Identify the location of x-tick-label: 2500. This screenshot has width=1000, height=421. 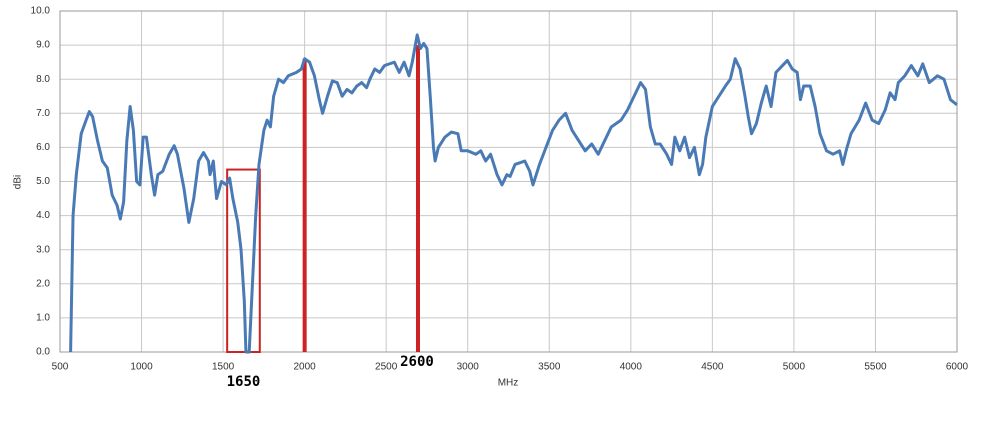
(386, 367).